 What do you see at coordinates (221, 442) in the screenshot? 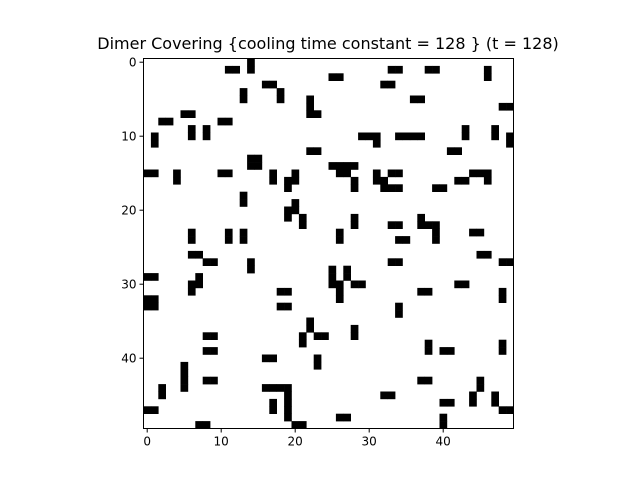
I see `x-tick-label: 10` at bounding box center [221, 442].